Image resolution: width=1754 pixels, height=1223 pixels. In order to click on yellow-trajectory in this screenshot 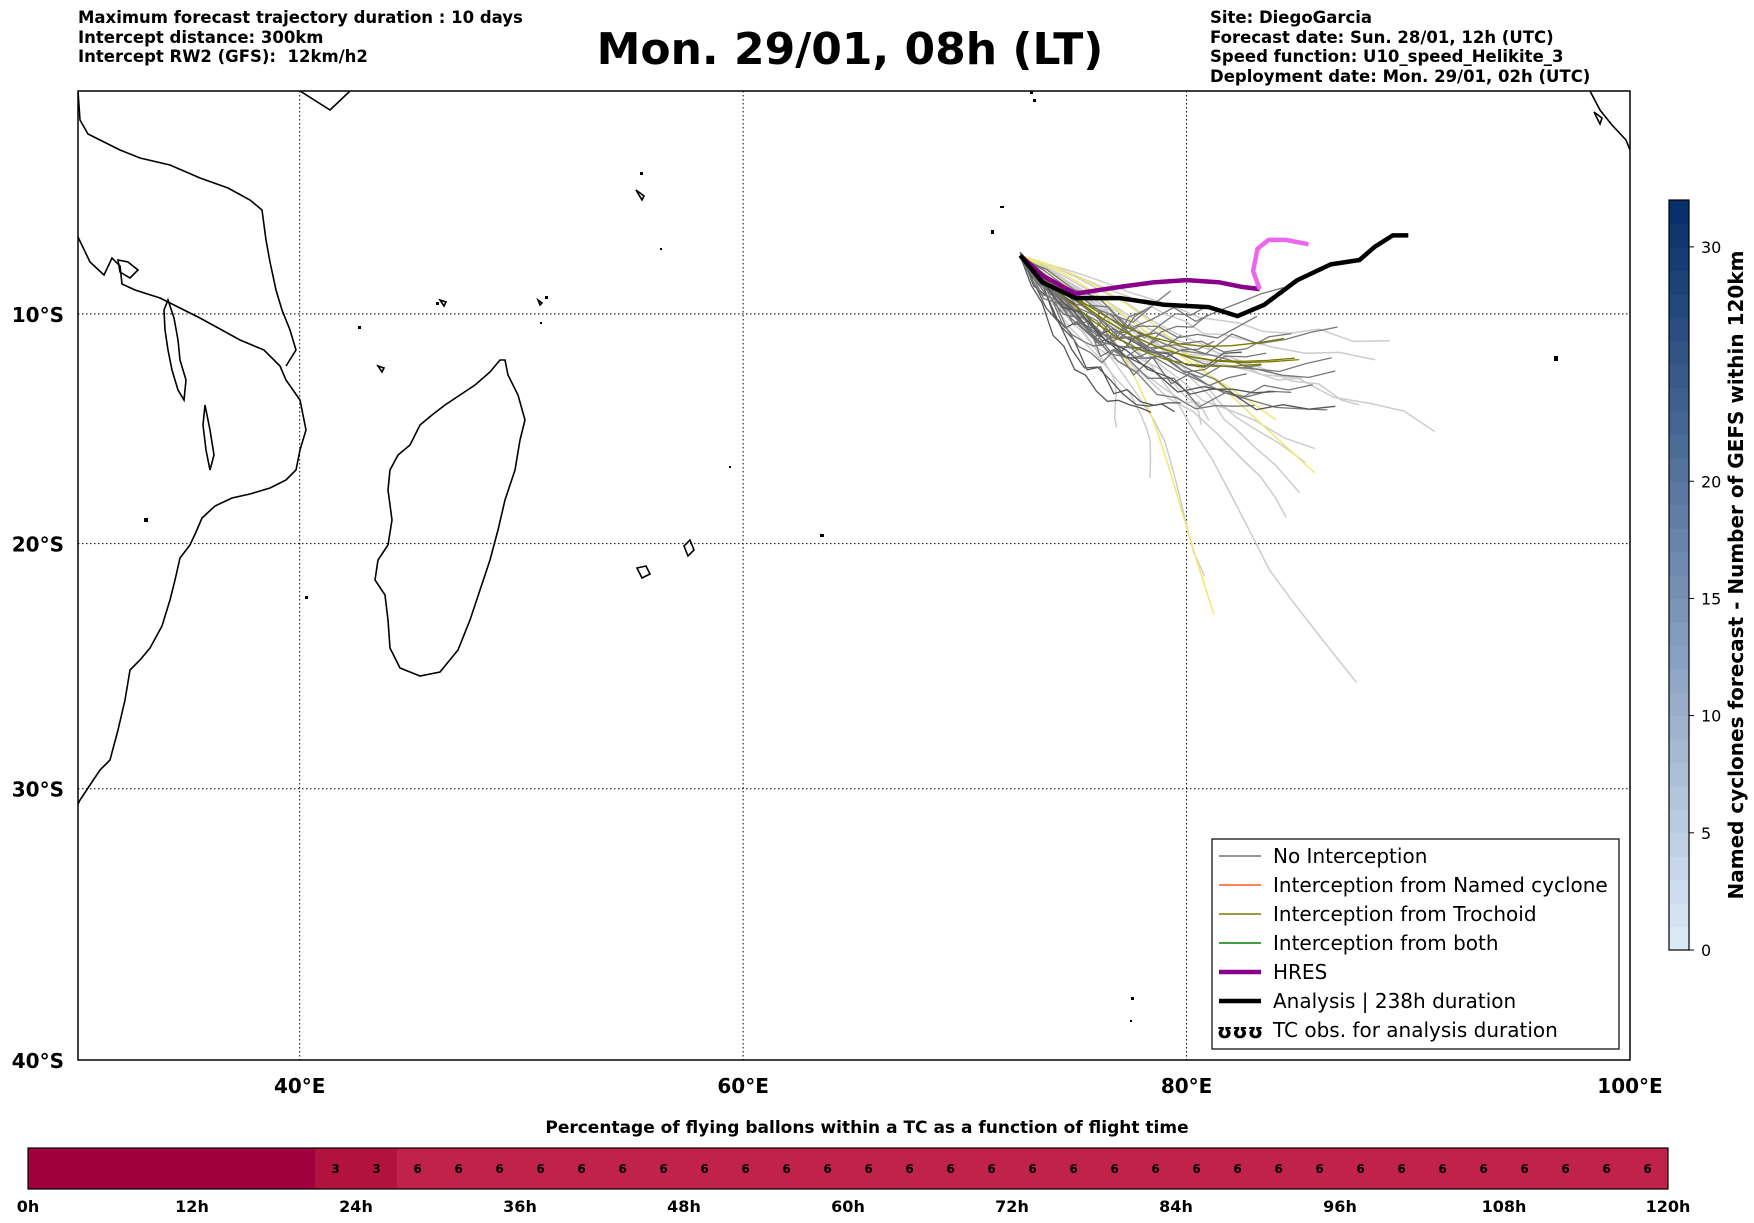, I will do `click(1168, 364)`.